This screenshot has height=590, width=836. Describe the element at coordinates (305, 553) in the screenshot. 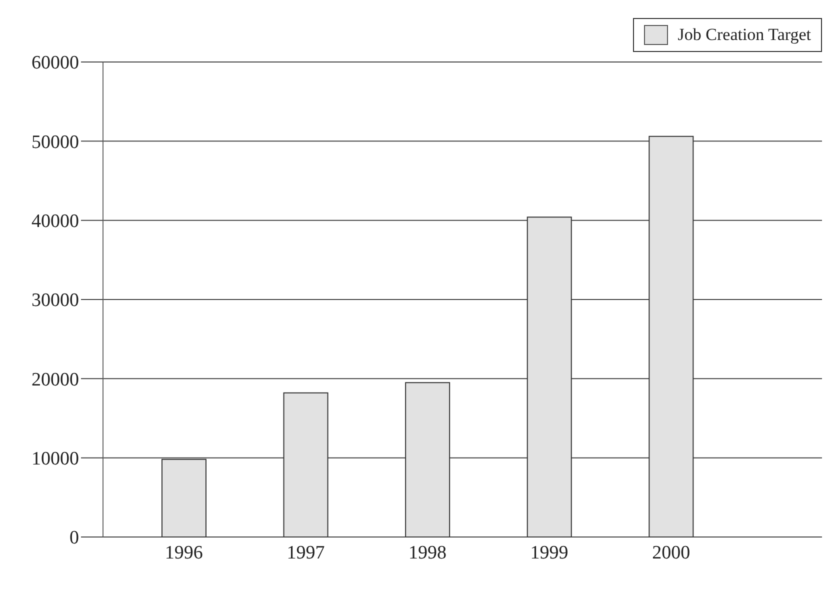

I see `x-tick-label: 1997` at that location.